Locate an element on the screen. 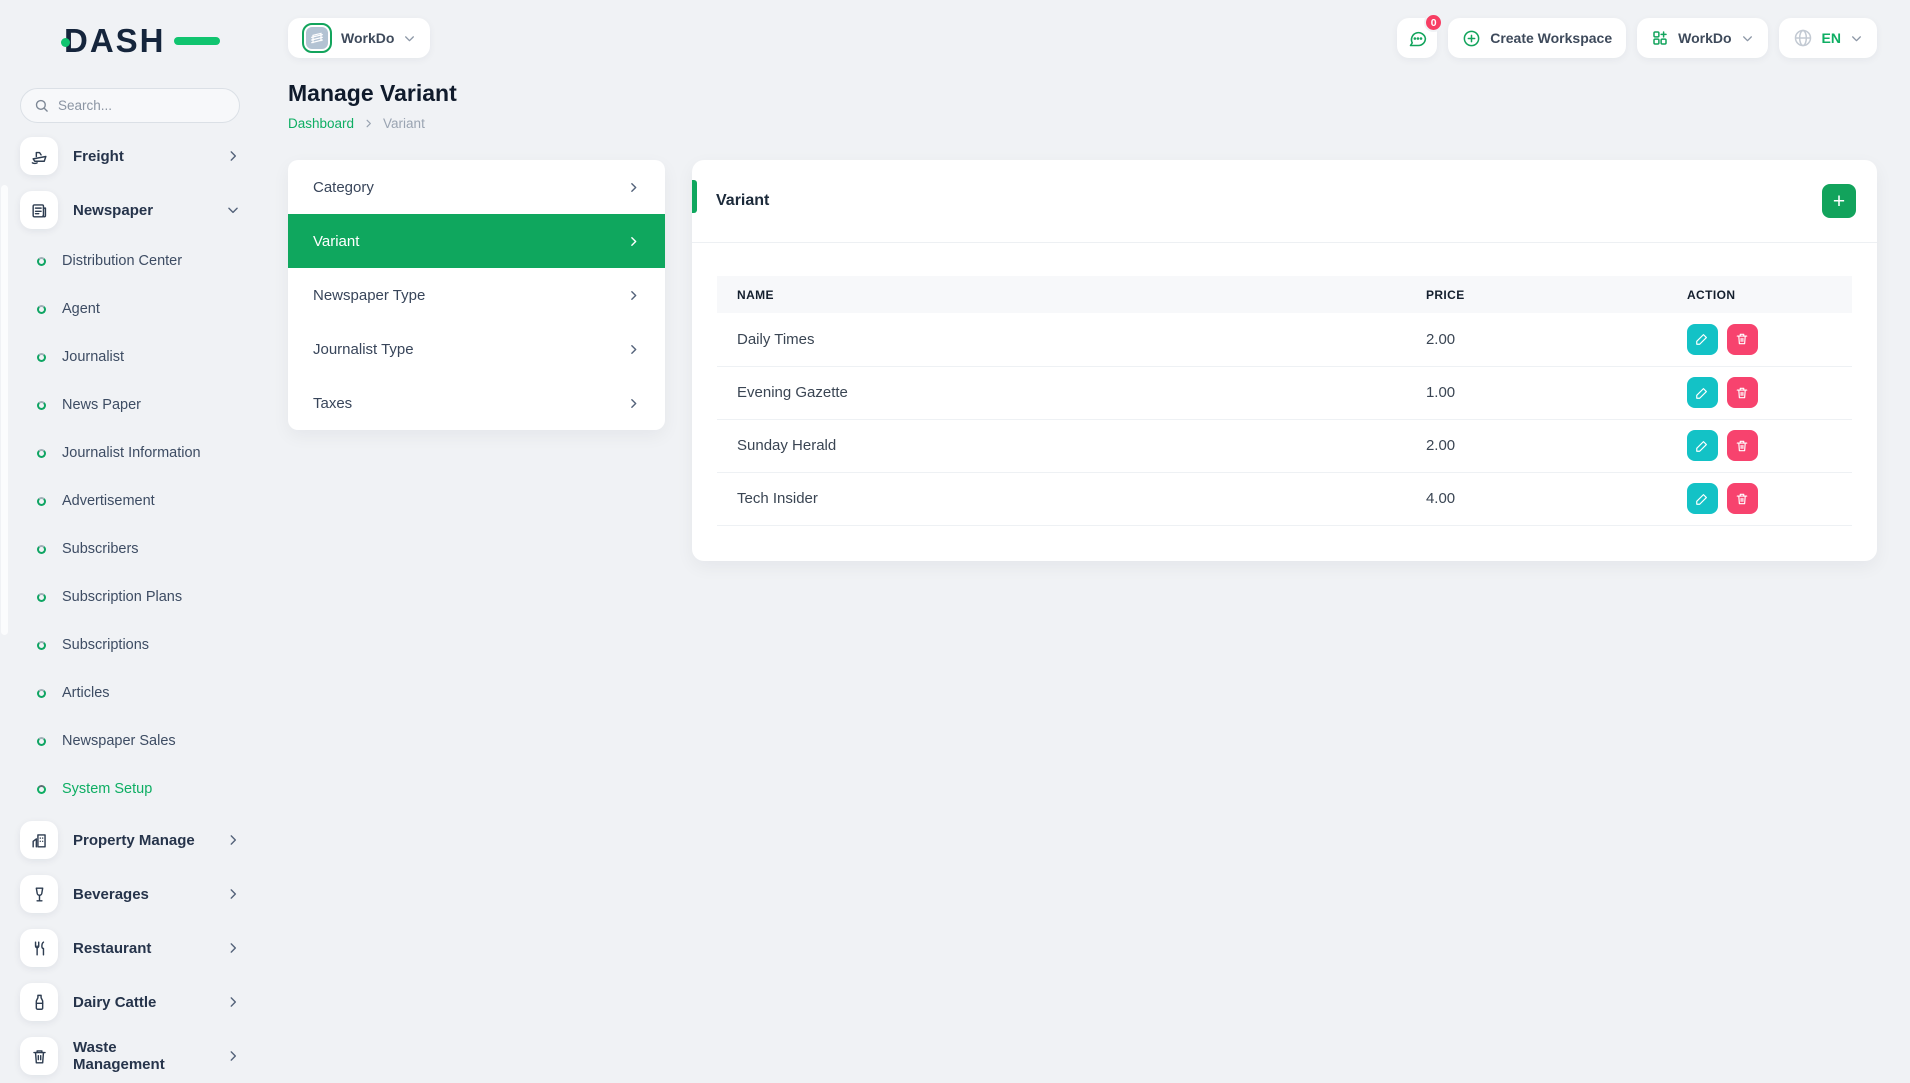  breadcrumb-current: Variant is located at coordinates (404, 123).